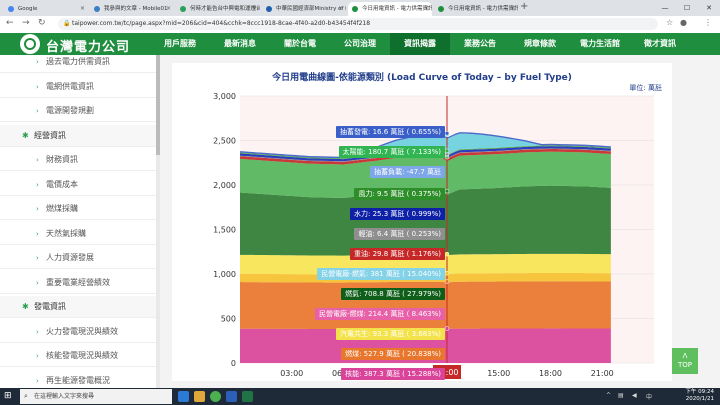 The image size is (720, 405). What do you see at coordinates (8, 396) in the screenshot?
I see `windows-start-icon: ⊞` at bounding box center [8, 396].